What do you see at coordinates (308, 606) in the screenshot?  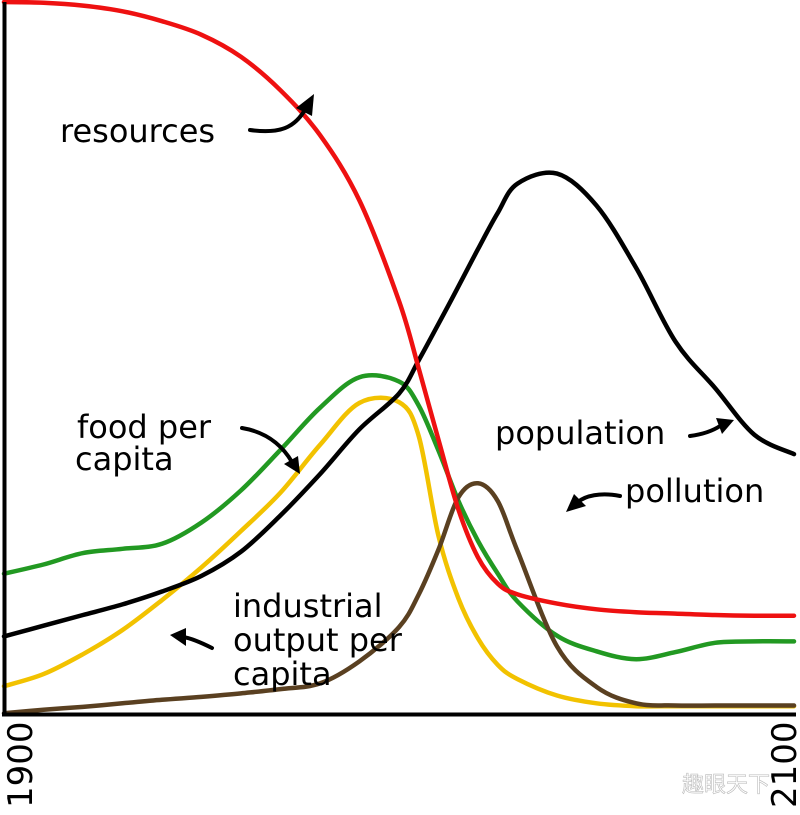 I see `annotation-industrial-line-1: industrial` at bounding box center [308, 606].